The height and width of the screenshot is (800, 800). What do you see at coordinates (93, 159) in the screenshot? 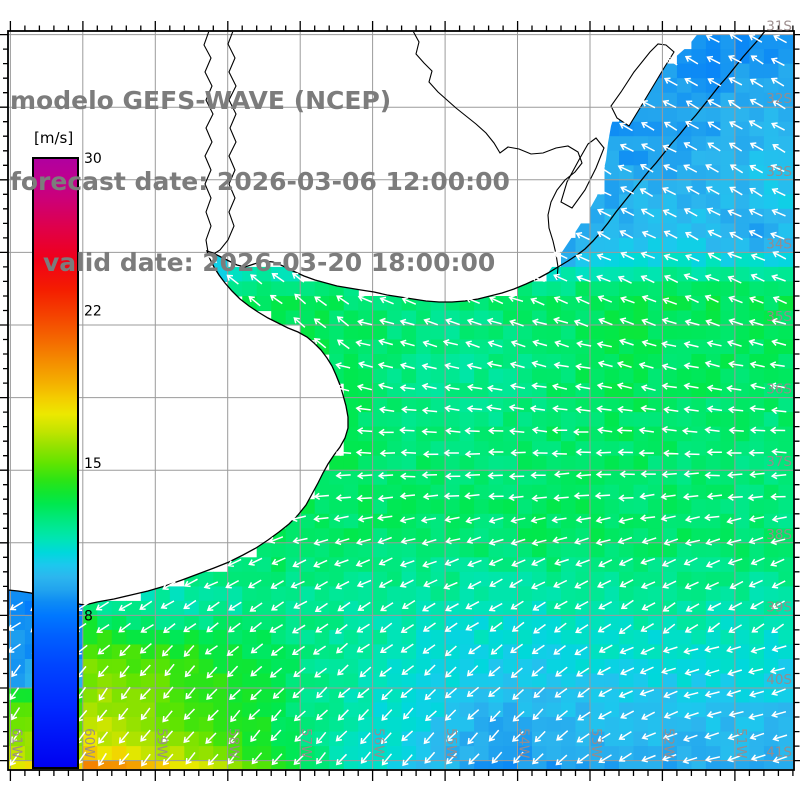
I see `colorbar-tick-label: 30` at bounding box center [93, 159].